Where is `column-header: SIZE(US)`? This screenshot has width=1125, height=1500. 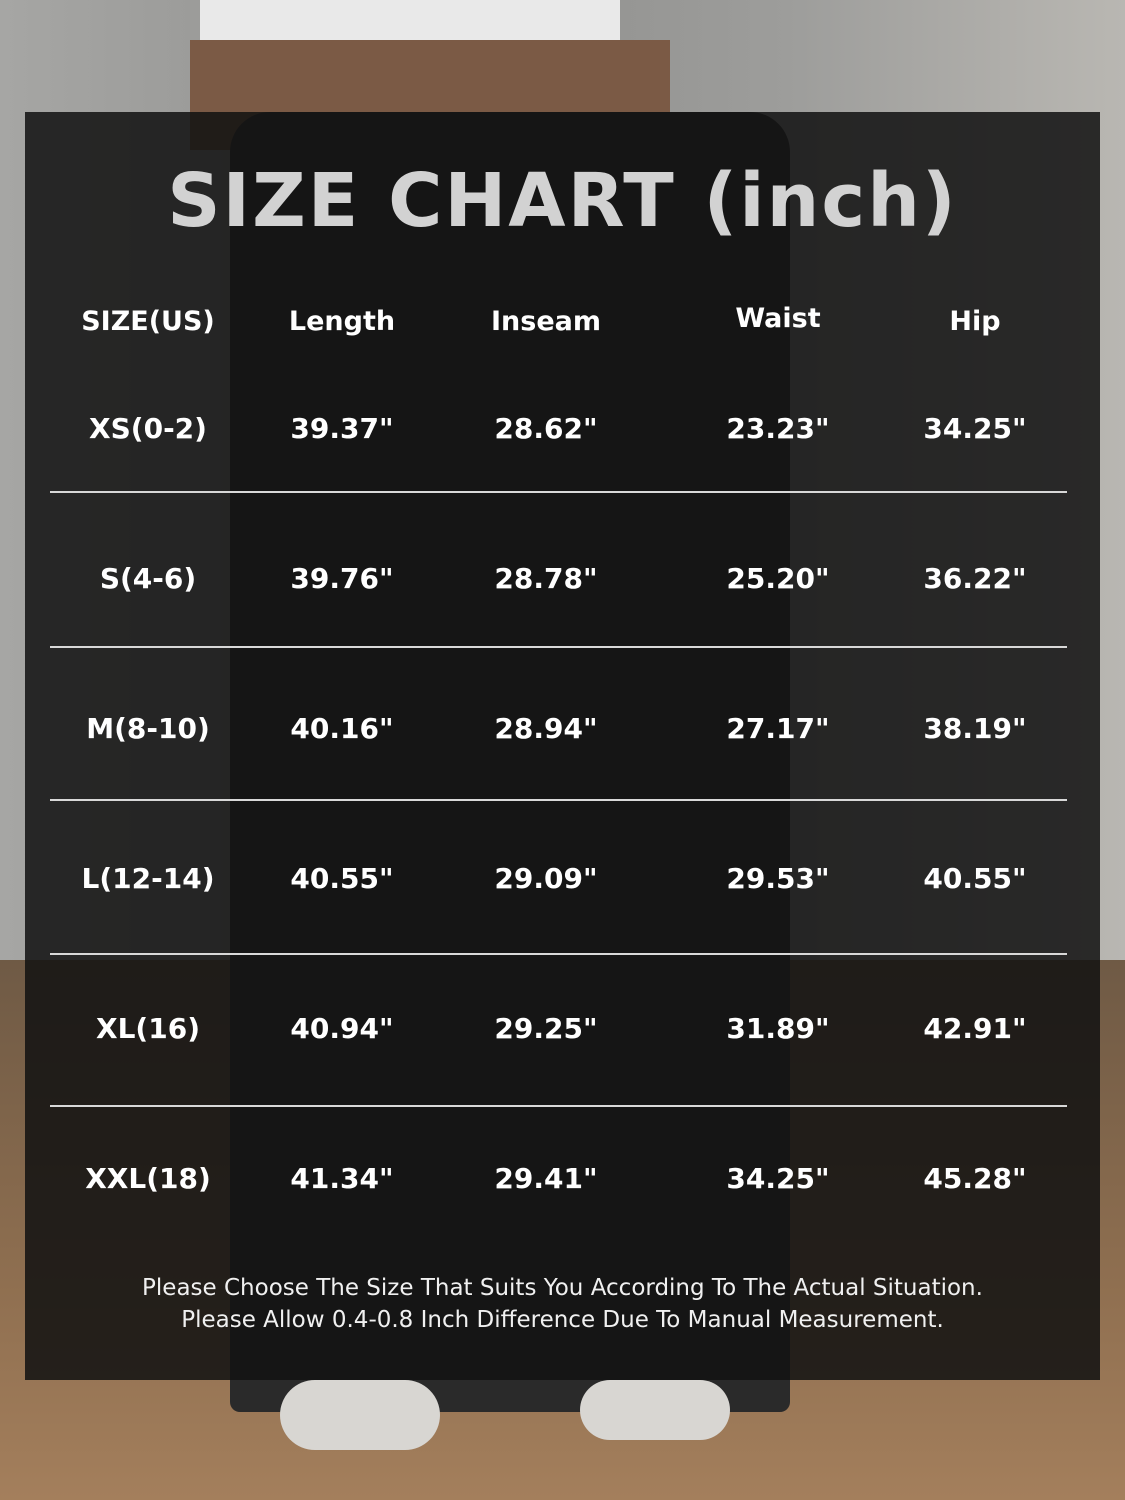 column-header: SIZE(US) is located at coordinates (148, 321).